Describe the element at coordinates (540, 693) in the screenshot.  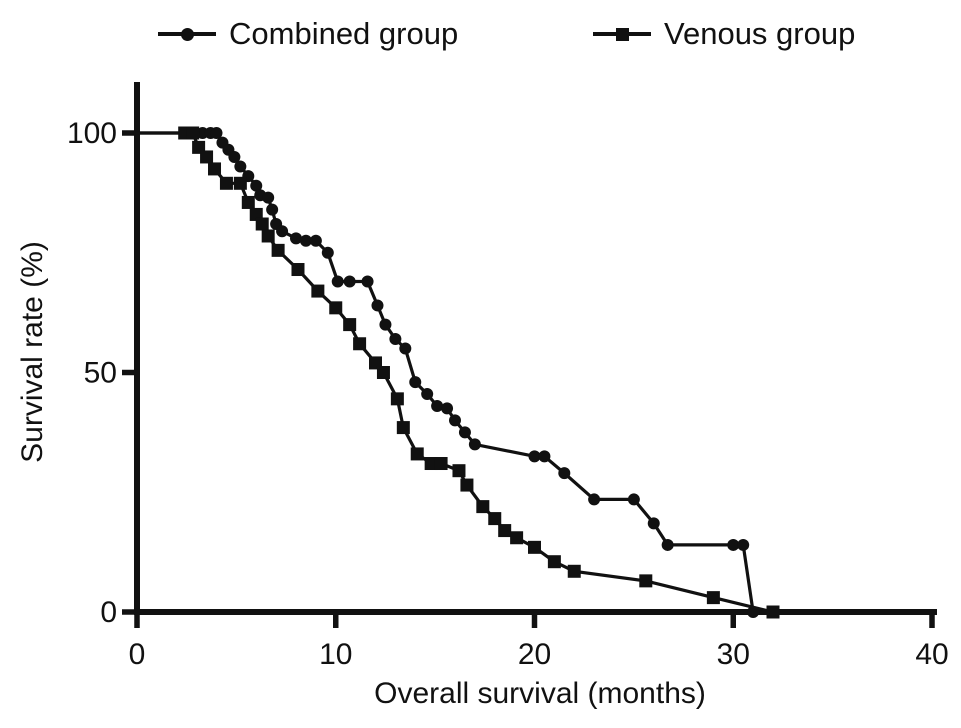
I see `x-axis-title: Overall survival (months)` at that location.